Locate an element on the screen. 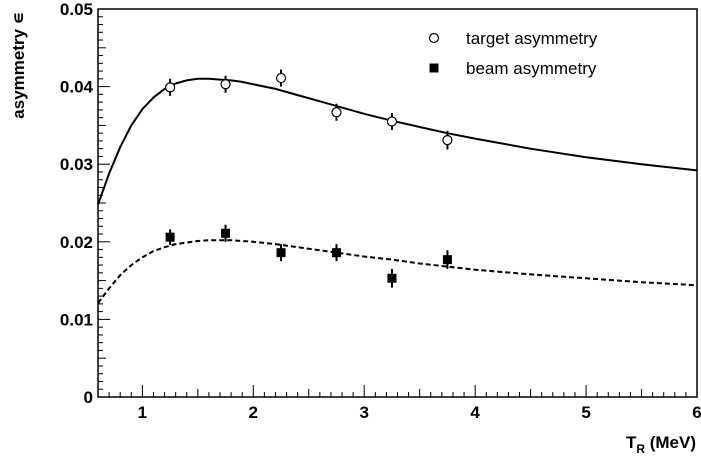 Image resolution: width=701 pixels, height=457 pixels. x-tick-label: 6 is located at coordinates (696, 412).